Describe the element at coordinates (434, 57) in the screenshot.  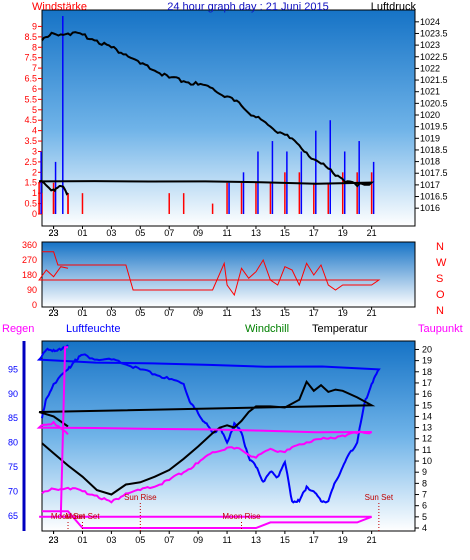
I see `pressure-axis-tick-label: 1022.5` at that location.